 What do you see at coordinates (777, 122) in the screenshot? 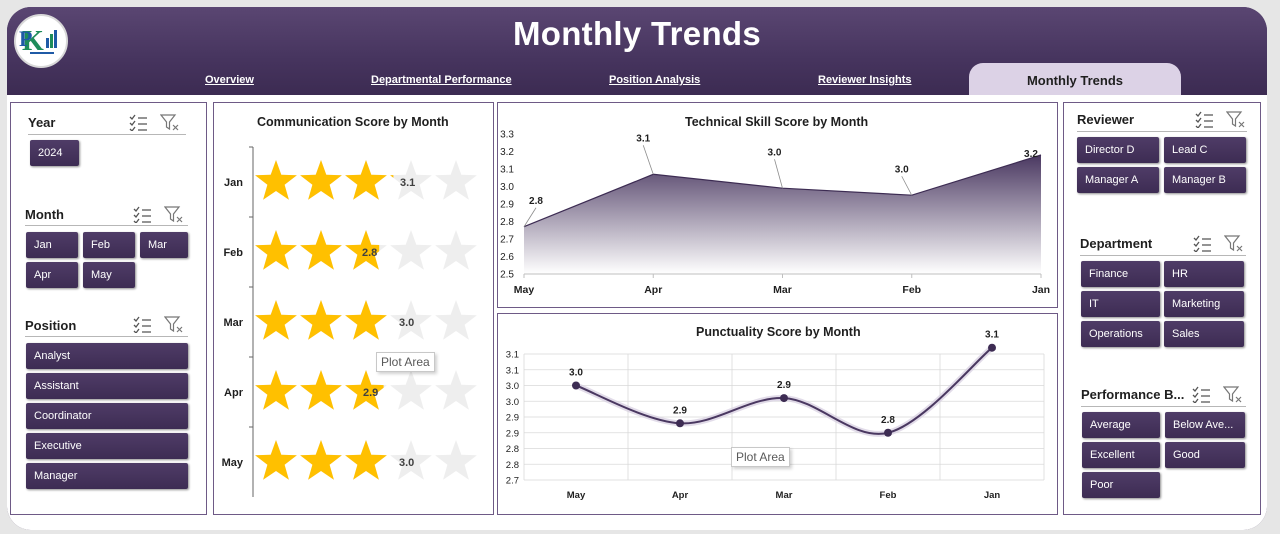
I see `chart-title: Technical Skill Score by Month` at bounding box center [777, 122].